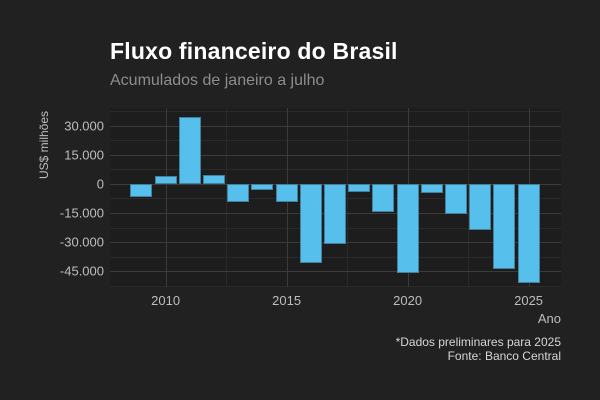  Describe the element at coordinates (254, 51) in the screenshot. I see `chart-title: Fluxo financeiro do Brasil` at that location.